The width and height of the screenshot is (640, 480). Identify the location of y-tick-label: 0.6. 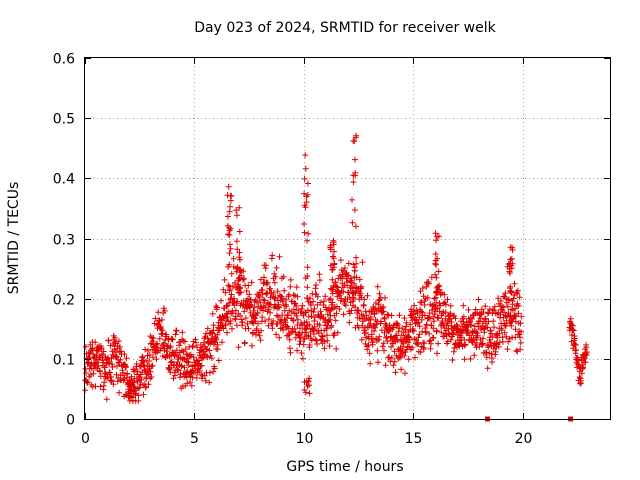
(64, 60).